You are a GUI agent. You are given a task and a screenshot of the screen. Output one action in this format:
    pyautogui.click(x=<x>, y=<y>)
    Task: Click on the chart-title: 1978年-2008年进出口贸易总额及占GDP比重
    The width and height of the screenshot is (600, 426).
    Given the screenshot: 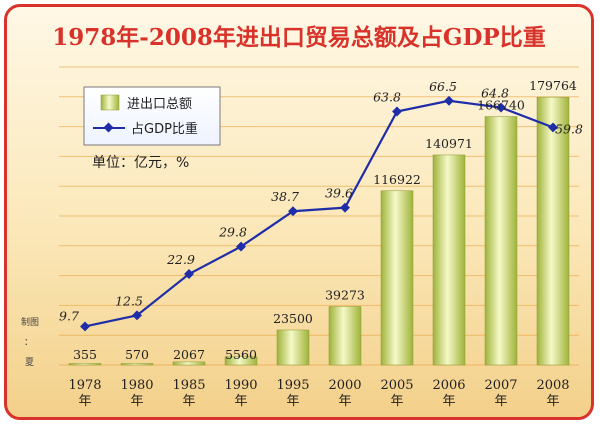 What is the action you would take?
    pyautogui.click(x=298, y=37)
    